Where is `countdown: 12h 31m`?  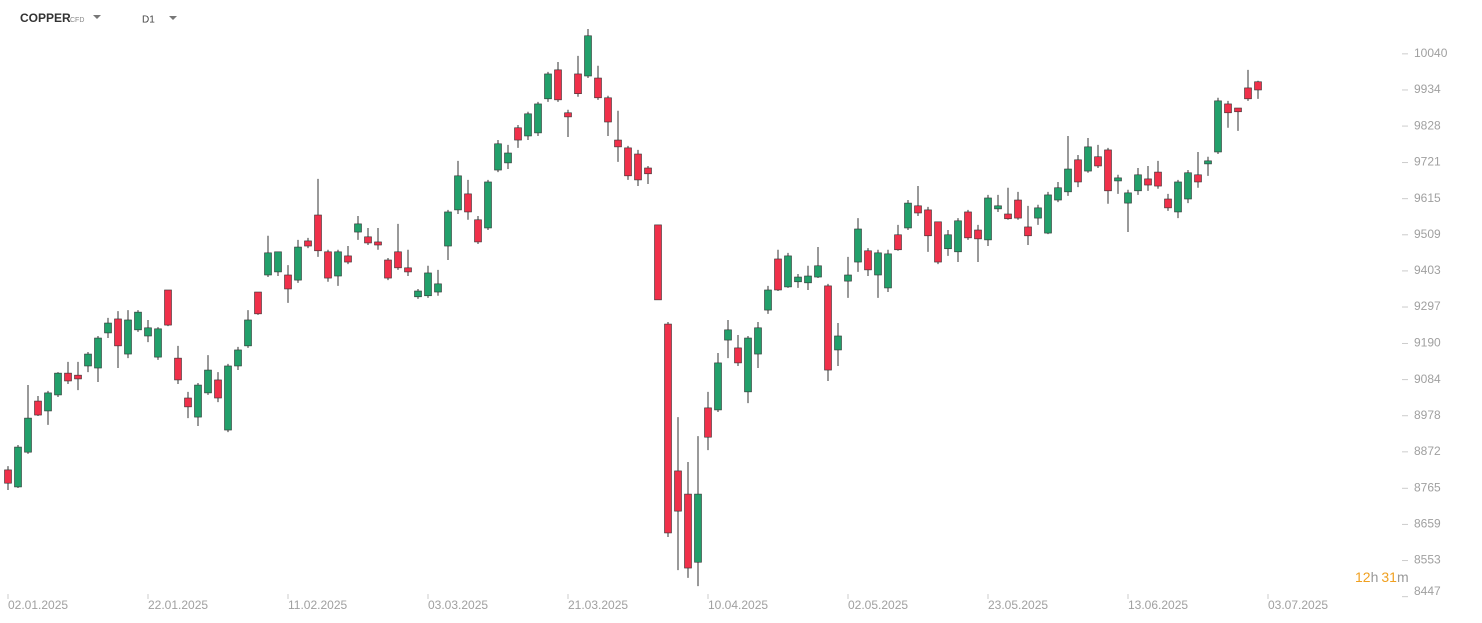
countdown: 12h 31m is located at coordinates (1382, 577).